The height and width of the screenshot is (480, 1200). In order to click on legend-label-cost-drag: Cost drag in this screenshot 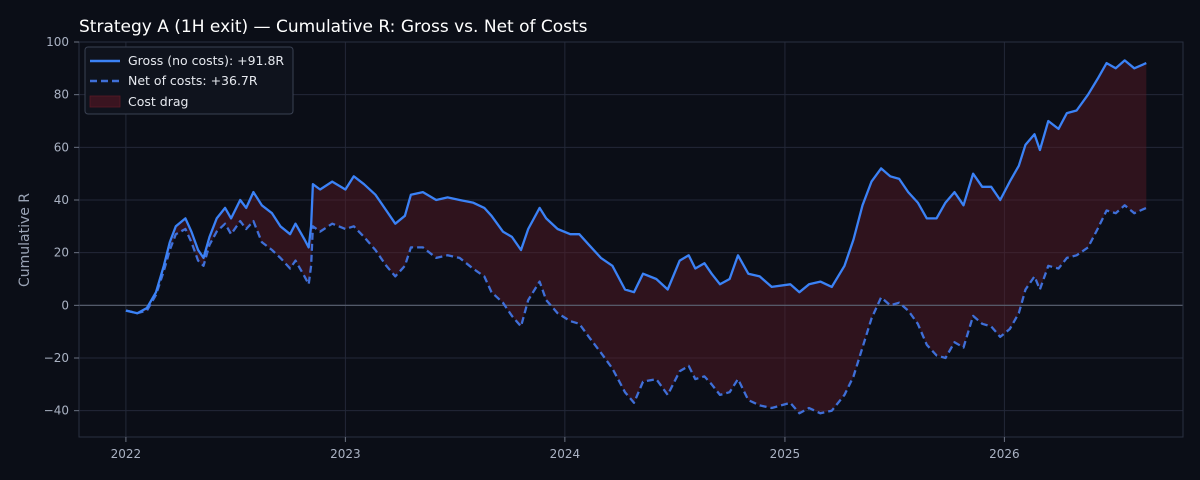, I will do `click(158, 101)`.